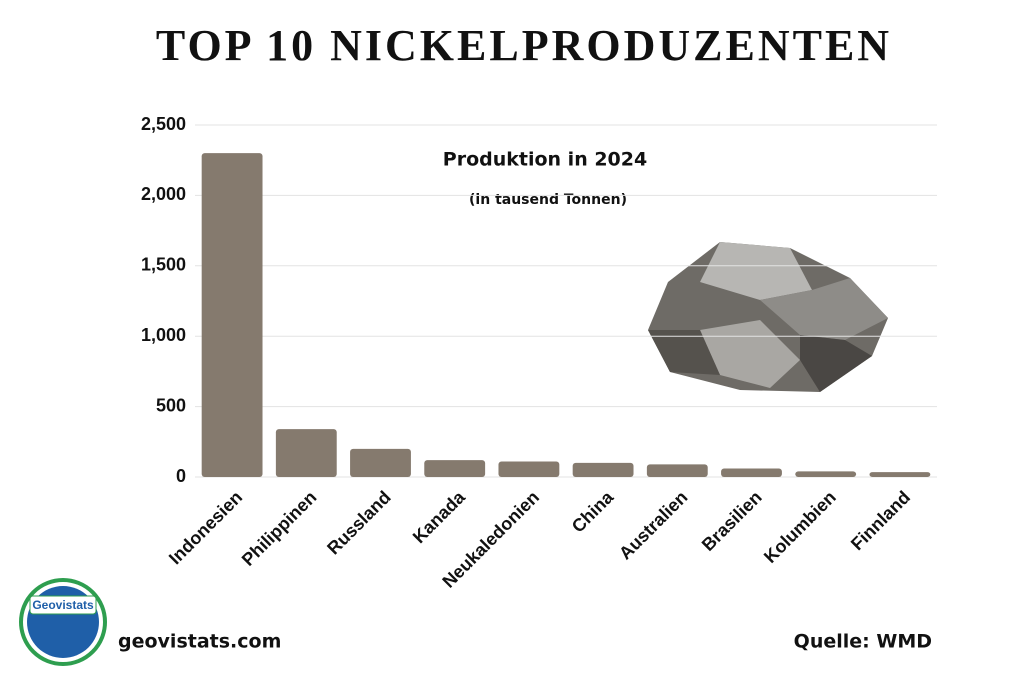 This screenshot has width=1024, height=683. What do you see at coordinates (63, 605) in the screenshot?
I see `logo-text: Geovistats` at bounding box center [63, 605].